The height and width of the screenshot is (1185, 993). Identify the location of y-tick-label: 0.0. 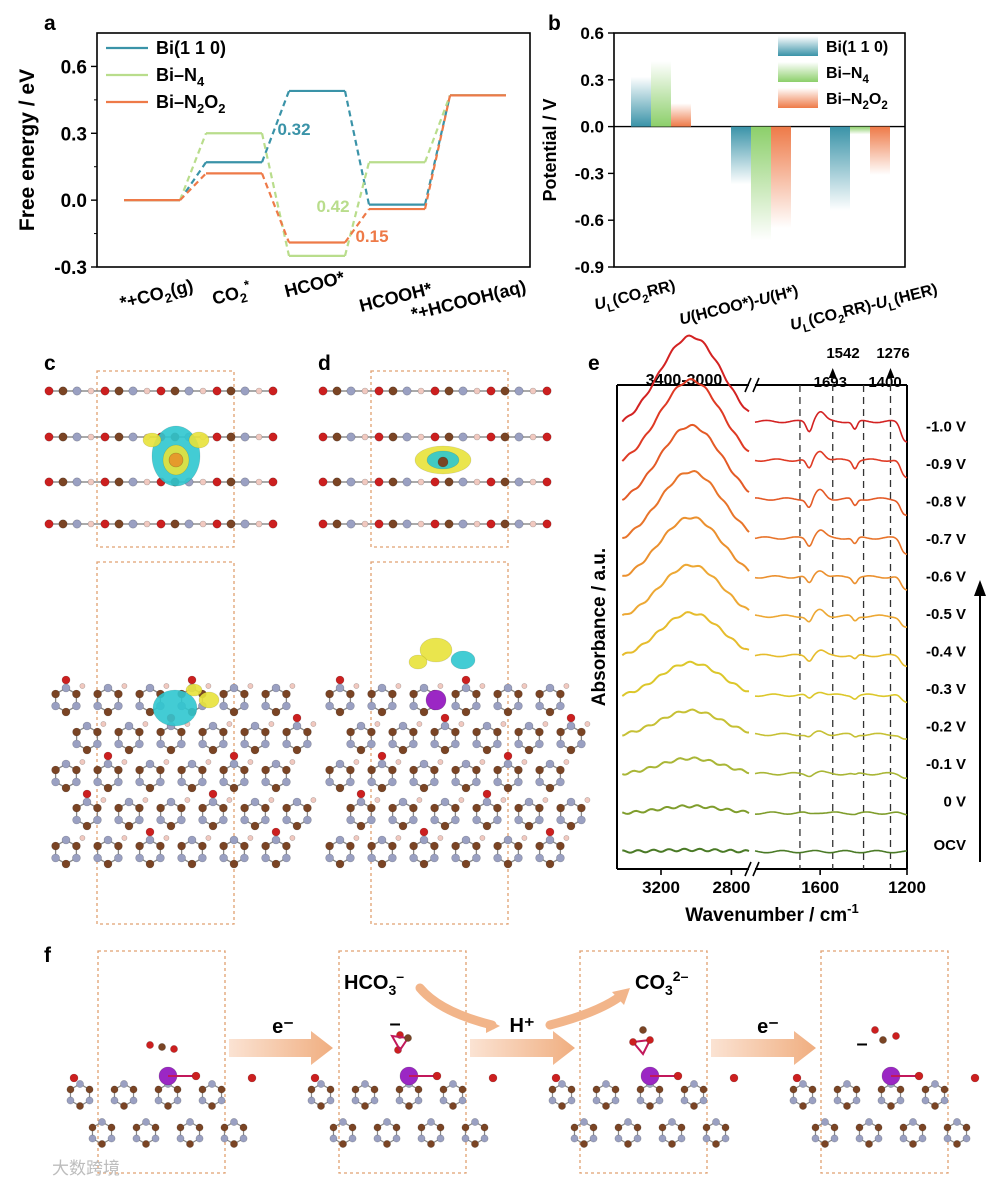
(592, 127).